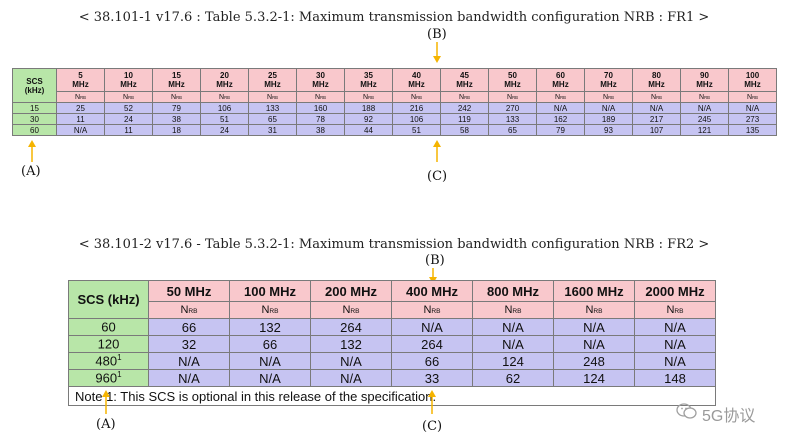 This screenshot has height=447, width=788. I want to click on fr1-bandwidth-header: 90 MHz, so click(704, 80).